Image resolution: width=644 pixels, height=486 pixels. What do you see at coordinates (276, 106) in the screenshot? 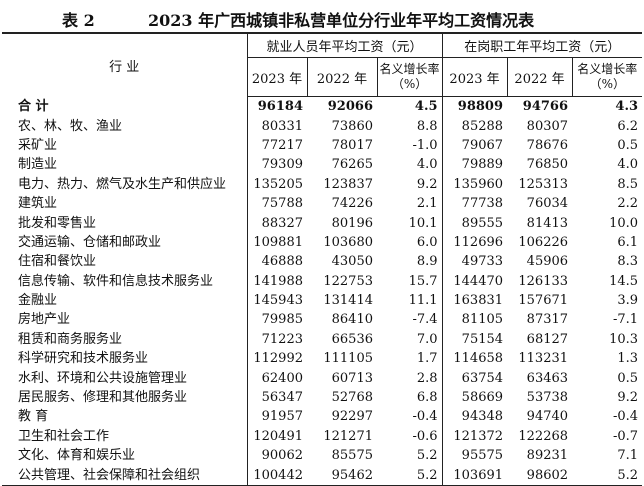
I see `employed-2023: 96184` at bounding box center [276, 106].